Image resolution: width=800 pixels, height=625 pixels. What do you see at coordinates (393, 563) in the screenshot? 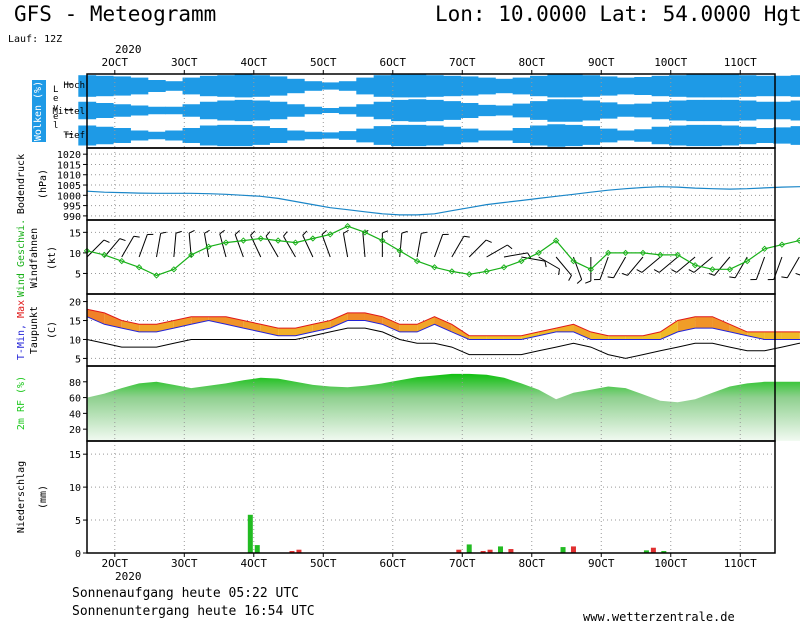
I see `date-label-bottom: 6OCT` at bounding box center [393, 563].